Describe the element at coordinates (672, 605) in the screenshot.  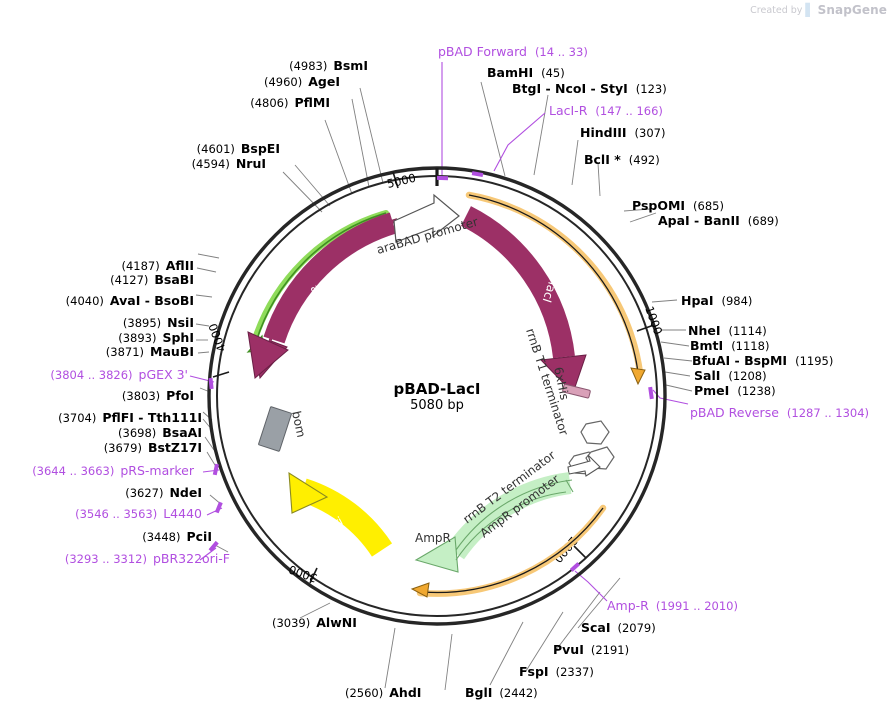
I see `label-amp-r: Amp-R (1991 .. 2010)` at that location.